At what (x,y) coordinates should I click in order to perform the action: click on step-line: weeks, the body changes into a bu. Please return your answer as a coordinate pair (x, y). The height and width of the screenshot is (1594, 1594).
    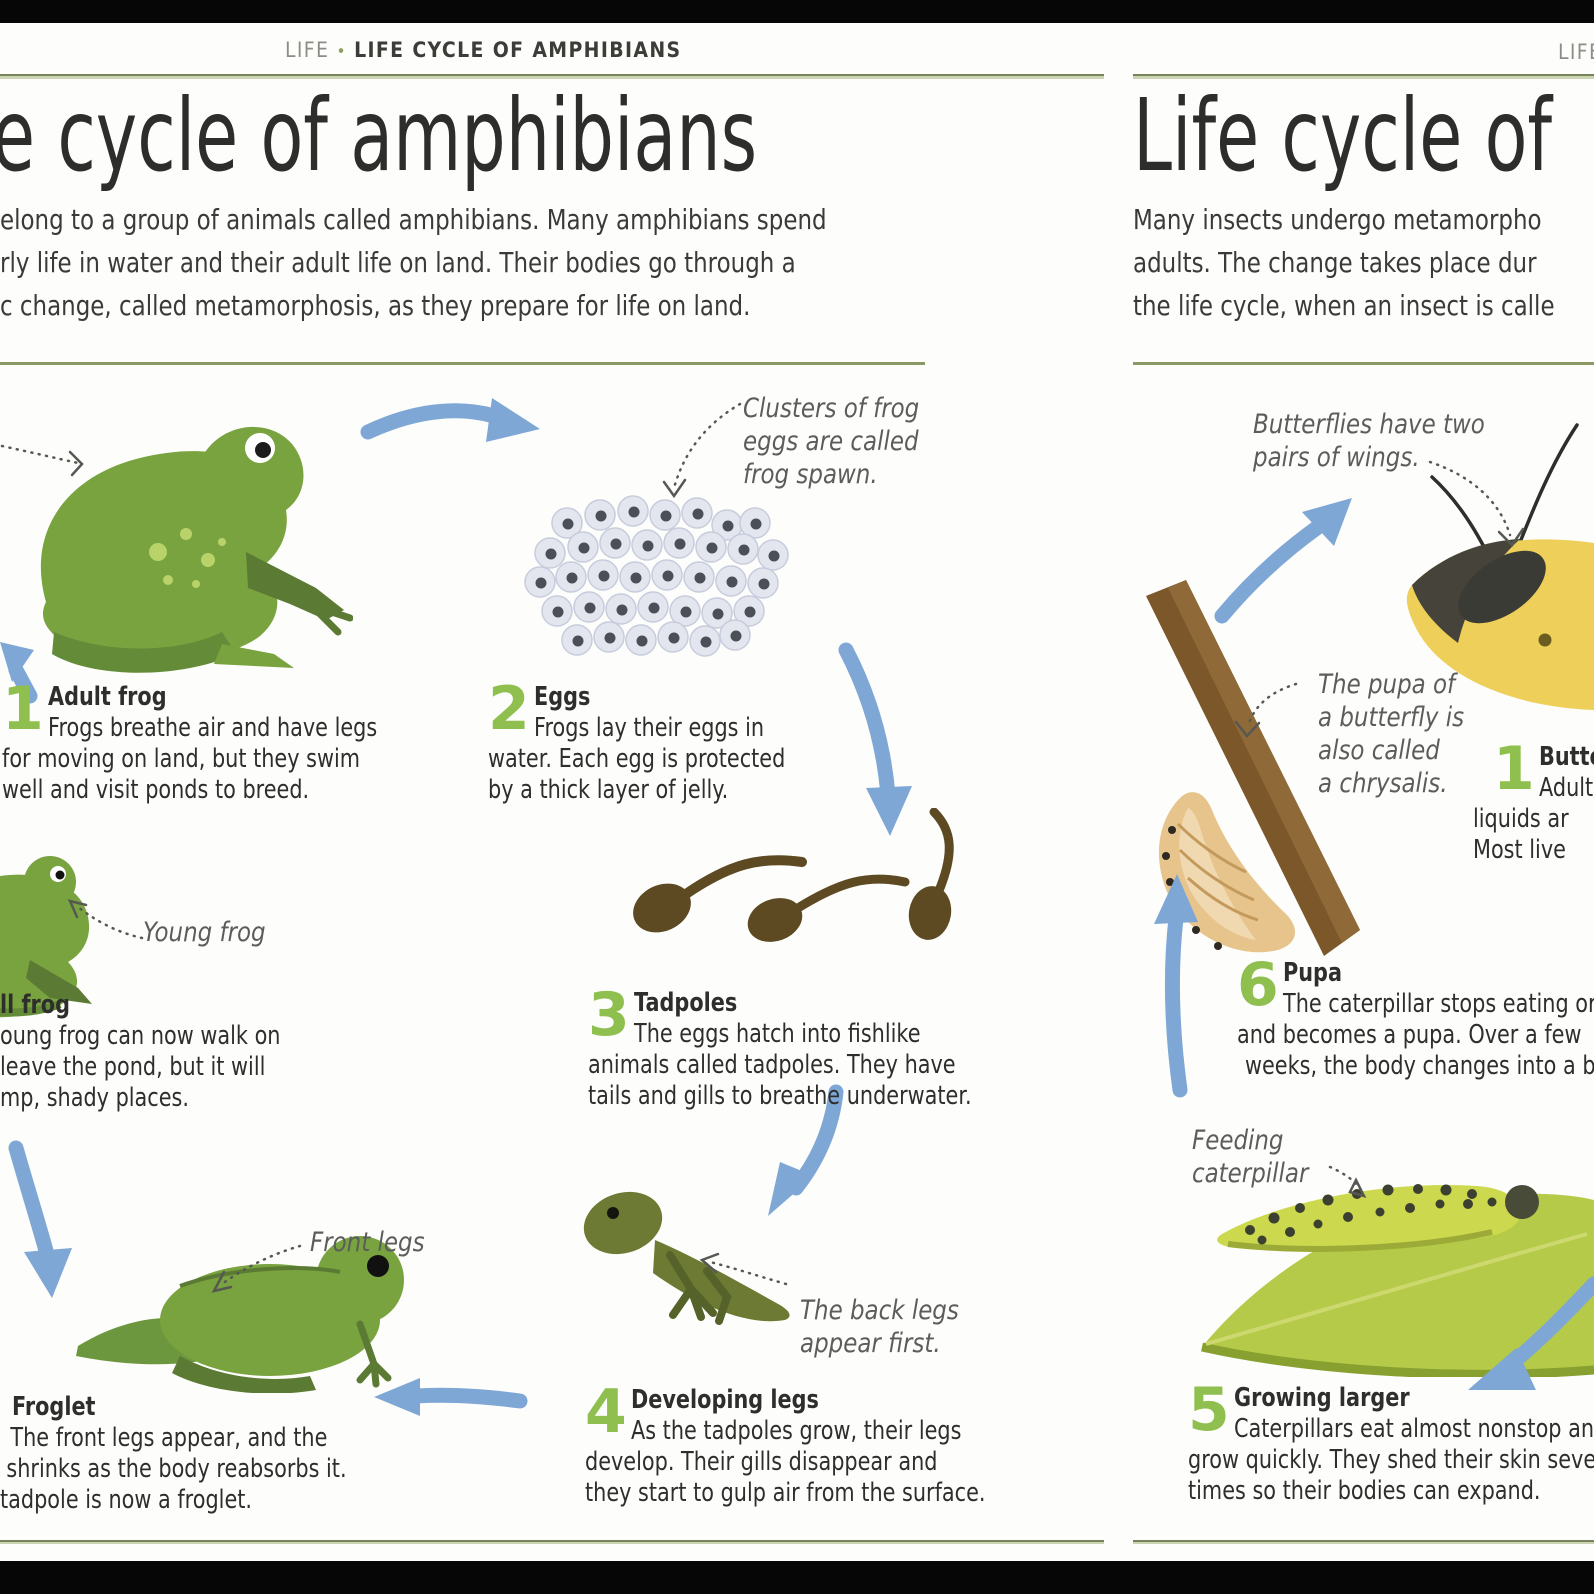
    Looking at the image, I should click on (1419, 1066).